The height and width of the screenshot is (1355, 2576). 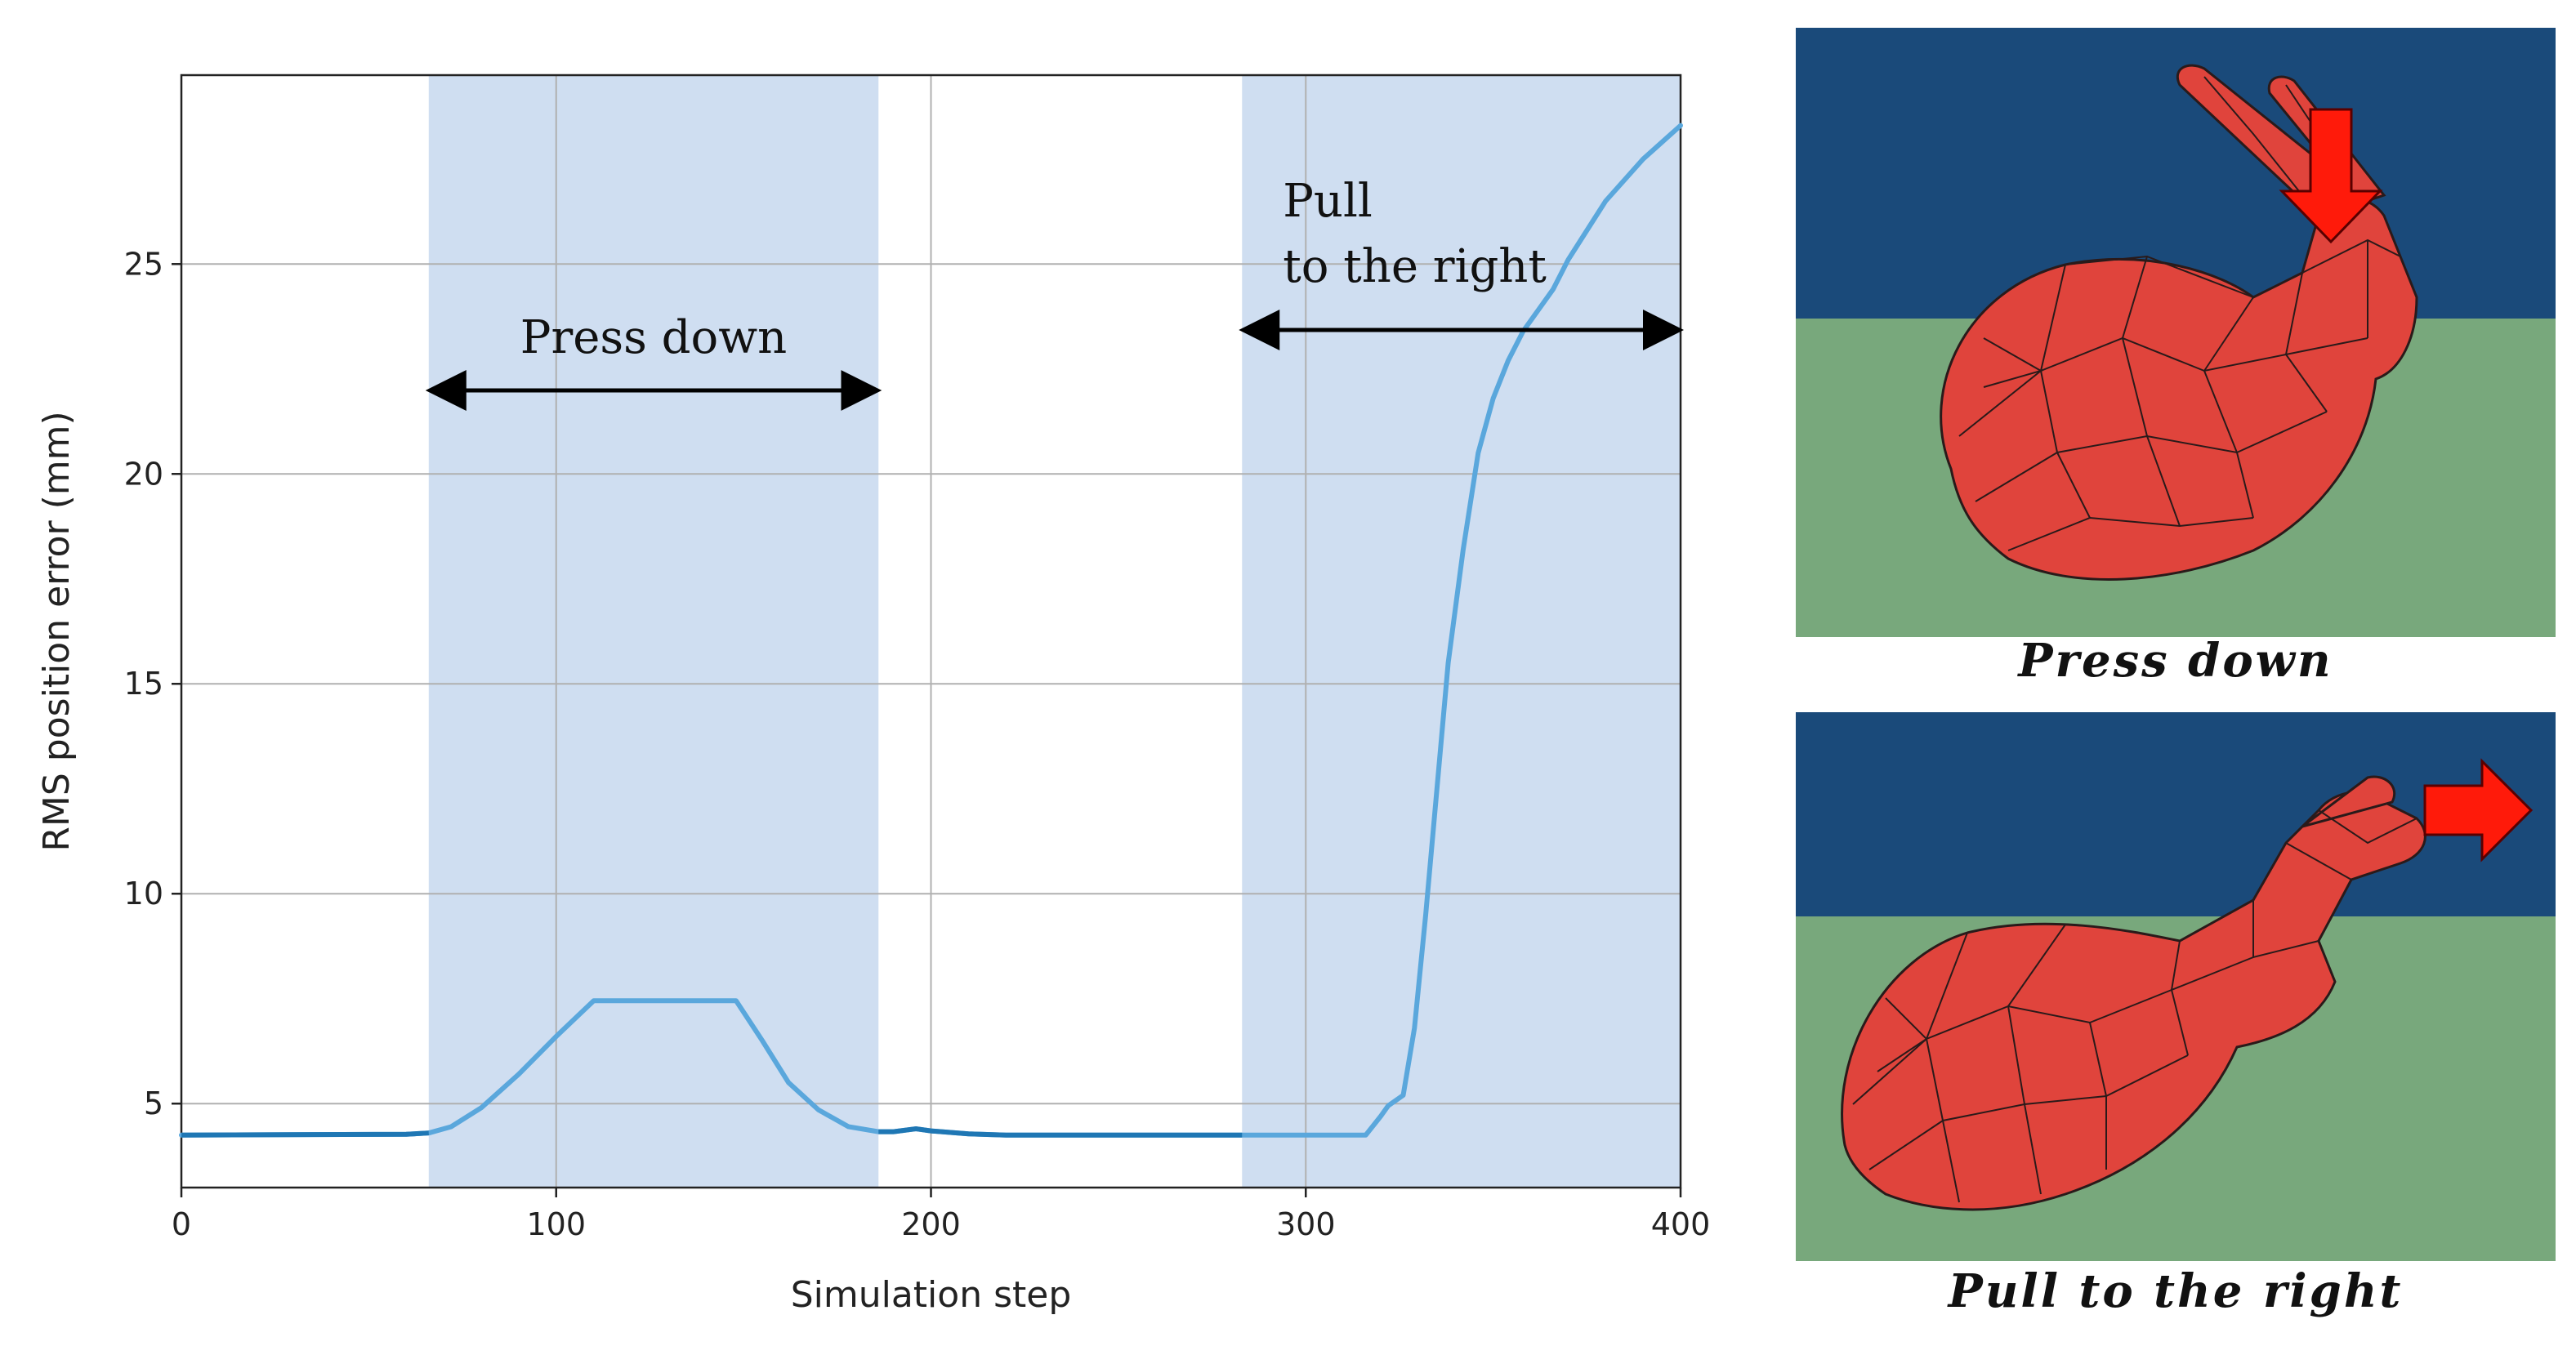 I want to click on x-tick-label: 0, so click(x=182, y=1224).